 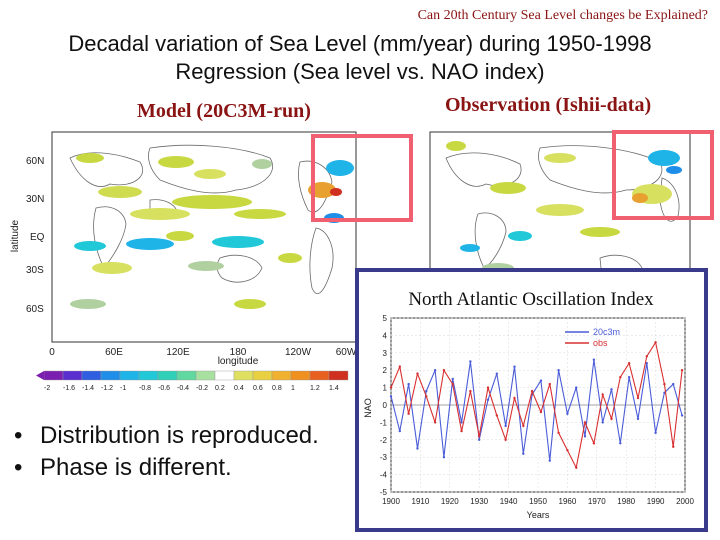 What do you see at coordinates (136, 467) in the screenshot?
I see `bullet-text: Phase is different.` at bounding box center [136, 467].